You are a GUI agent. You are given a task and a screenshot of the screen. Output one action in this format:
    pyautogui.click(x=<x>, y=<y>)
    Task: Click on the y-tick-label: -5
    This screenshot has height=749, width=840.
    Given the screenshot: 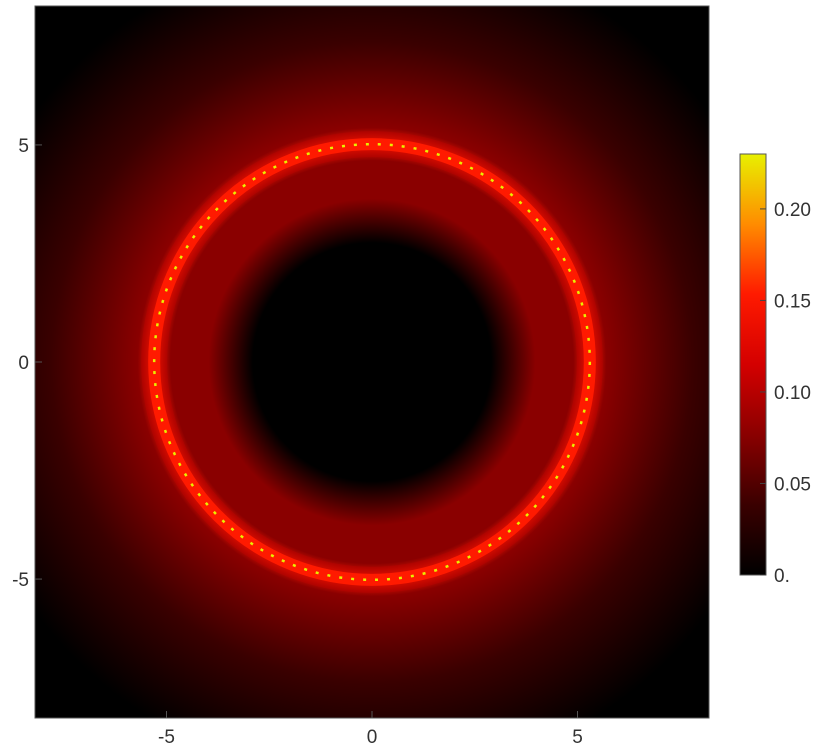 What is the action you would take?
    pyautogui.click(x=20, y=580)
    